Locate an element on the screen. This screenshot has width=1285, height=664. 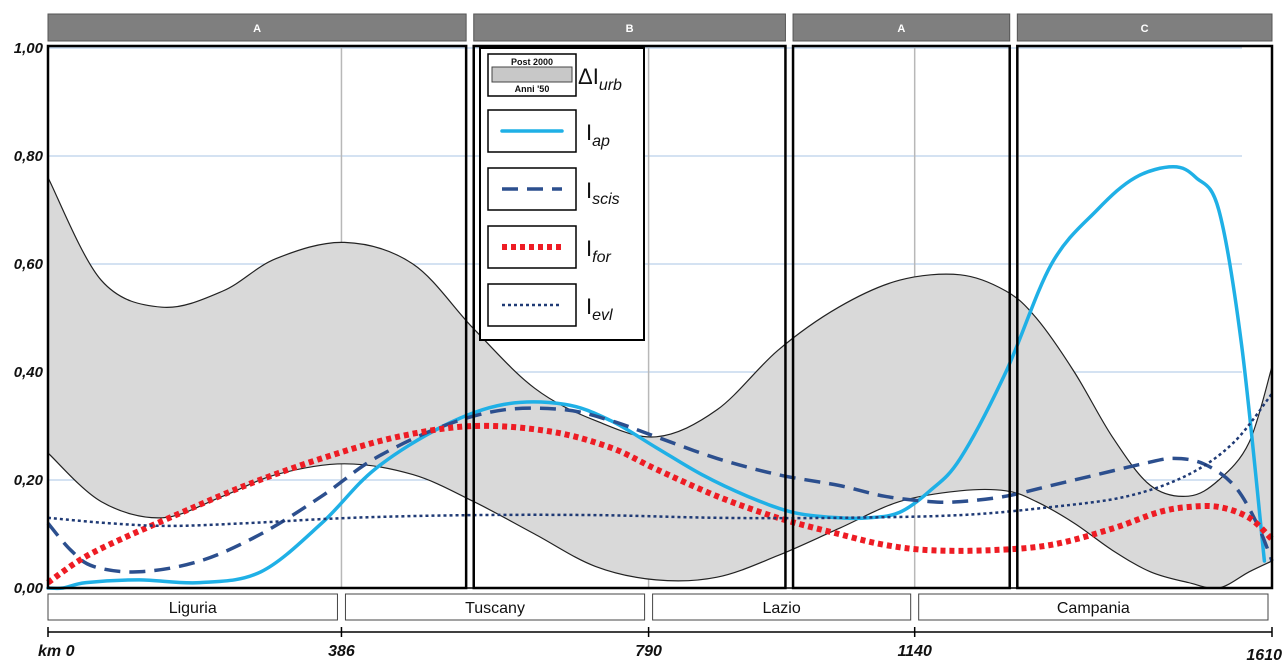
region-label: Liguria is located at coordinates (193, 608).